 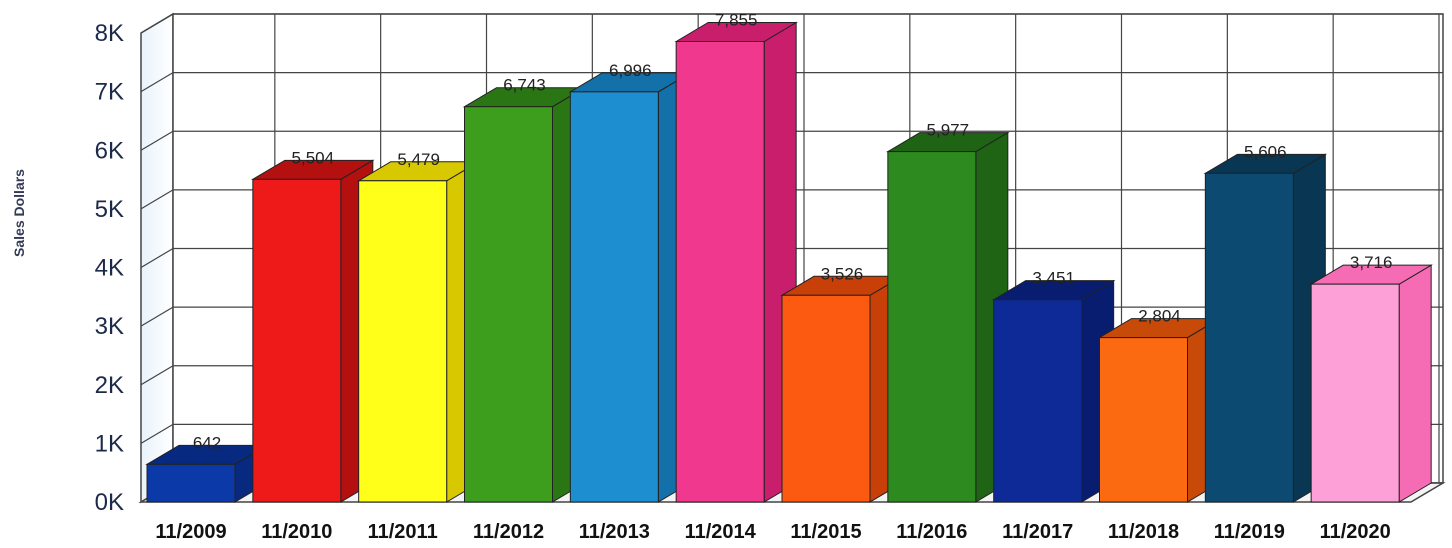 I want to click on y-tick-label: 8K, so click(x=109, y=33).